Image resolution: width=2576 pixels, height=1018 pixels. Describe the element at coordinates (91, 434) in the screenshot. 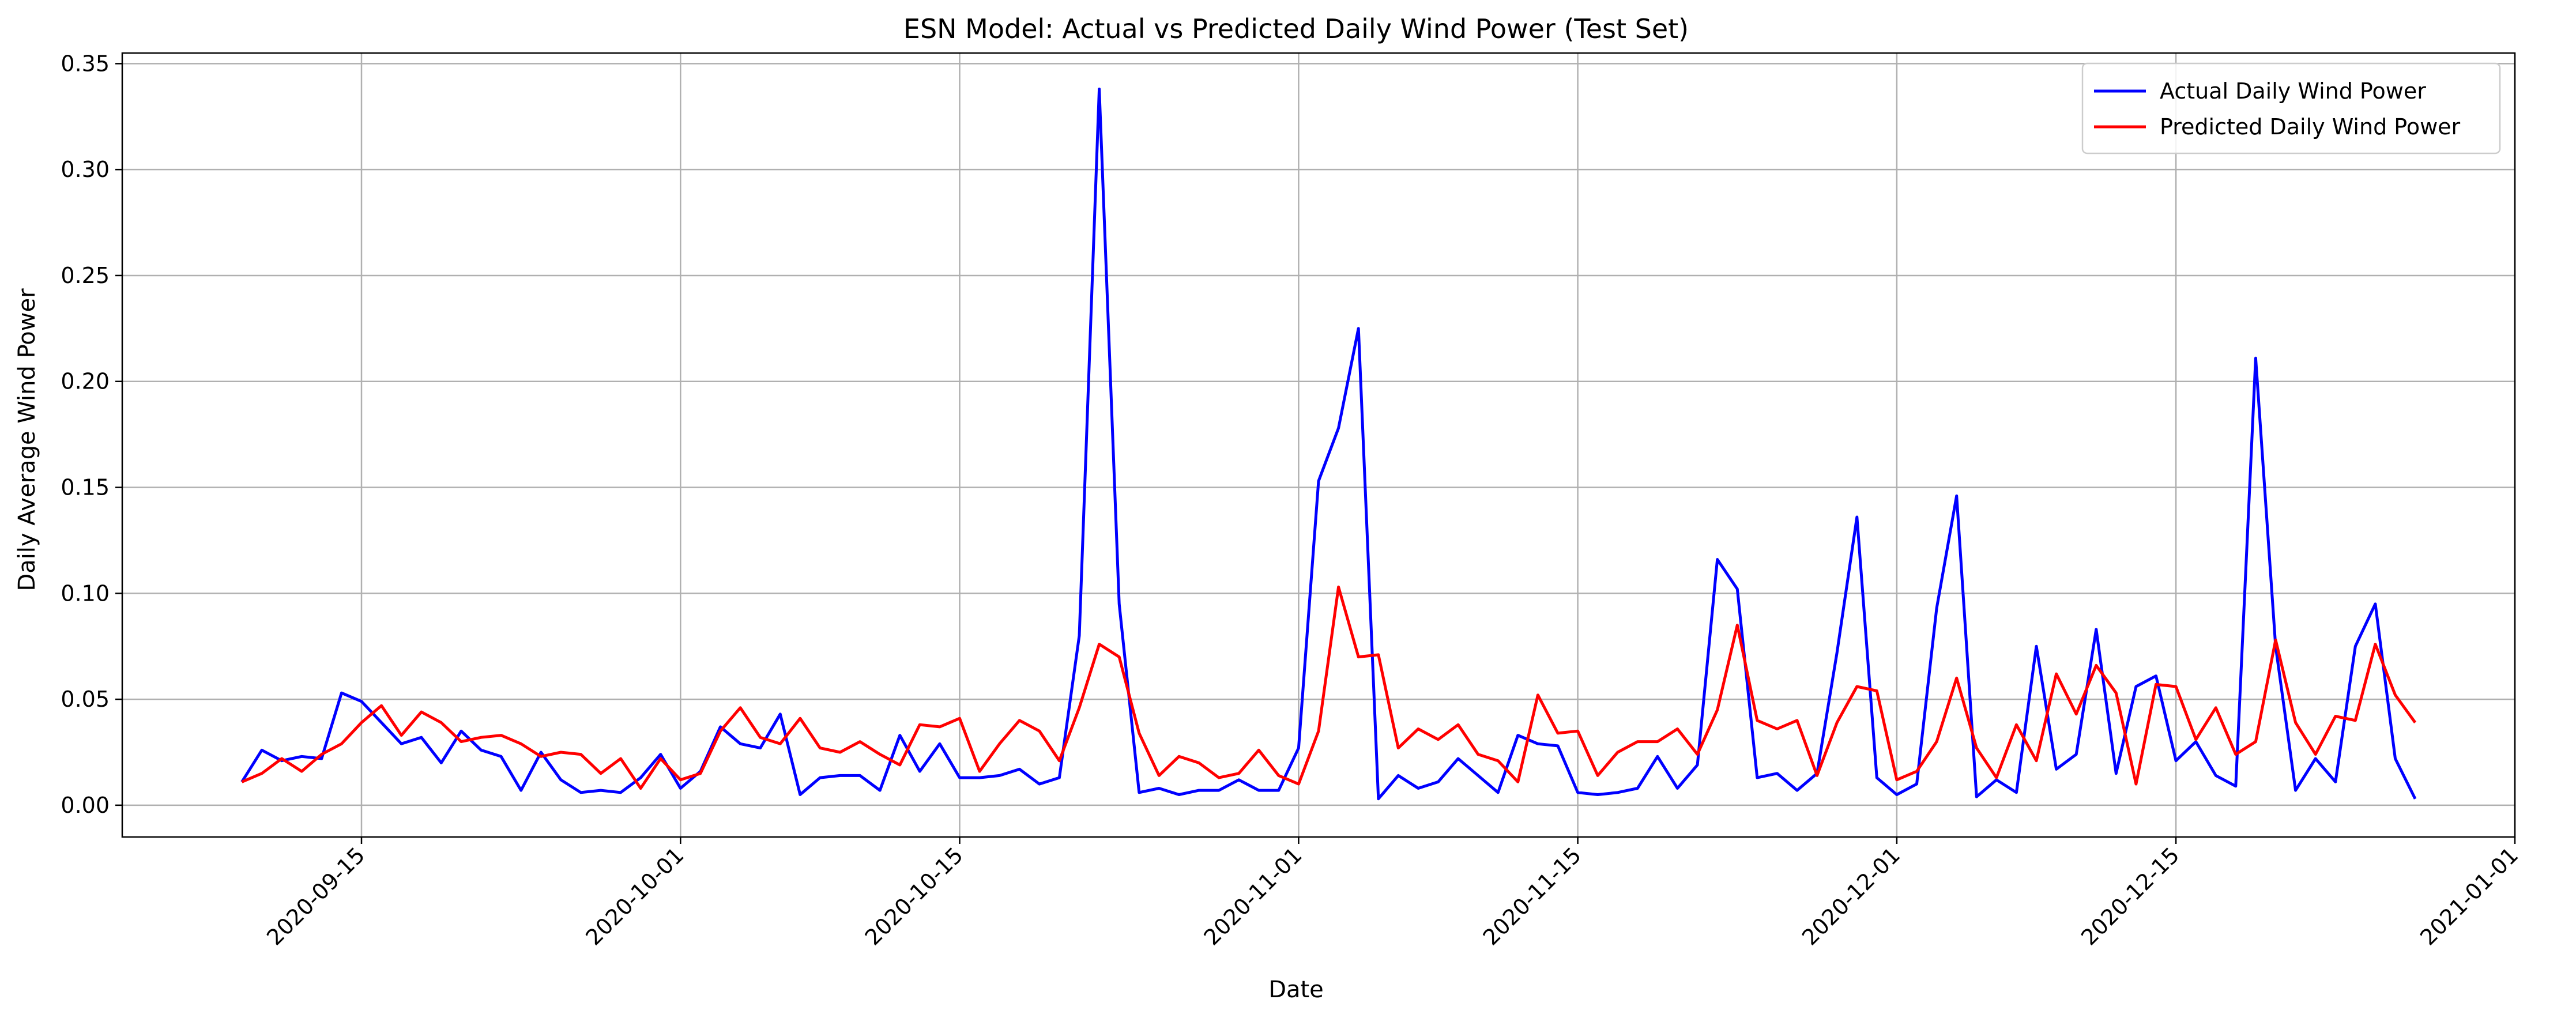

I see `y-axis: 0.00 0.05 0.10 0.15 0.20 0.25 0.30 0.35` at that location.